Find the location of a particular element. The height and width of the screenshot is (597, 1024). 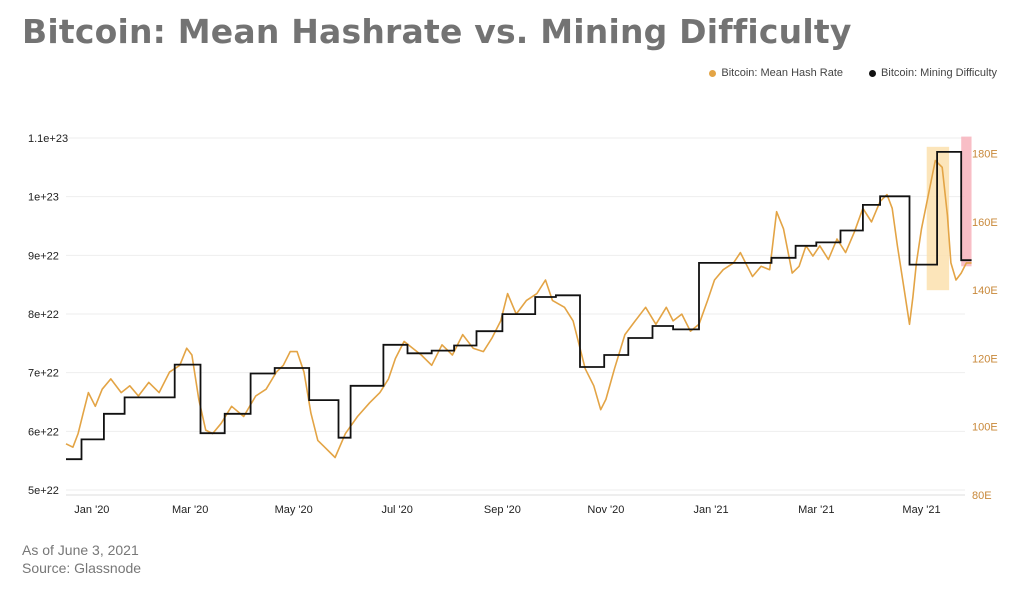

y-right-tick-label: 120E is located at coordinates (985, 359).